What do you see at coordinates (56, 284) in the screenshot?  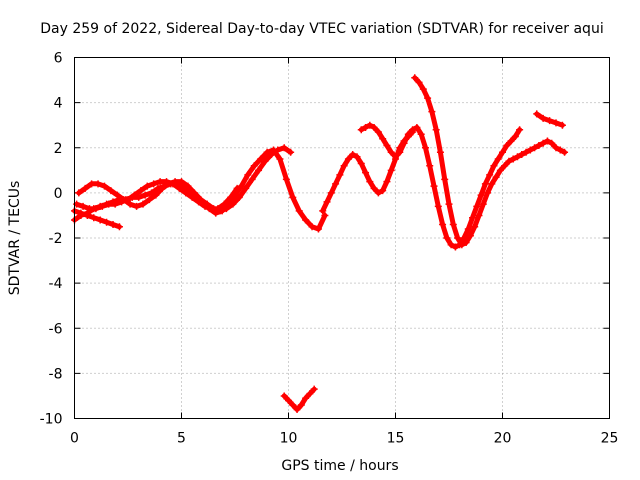 I see `y-tick-label: -4` at bounding box center [56, 284].